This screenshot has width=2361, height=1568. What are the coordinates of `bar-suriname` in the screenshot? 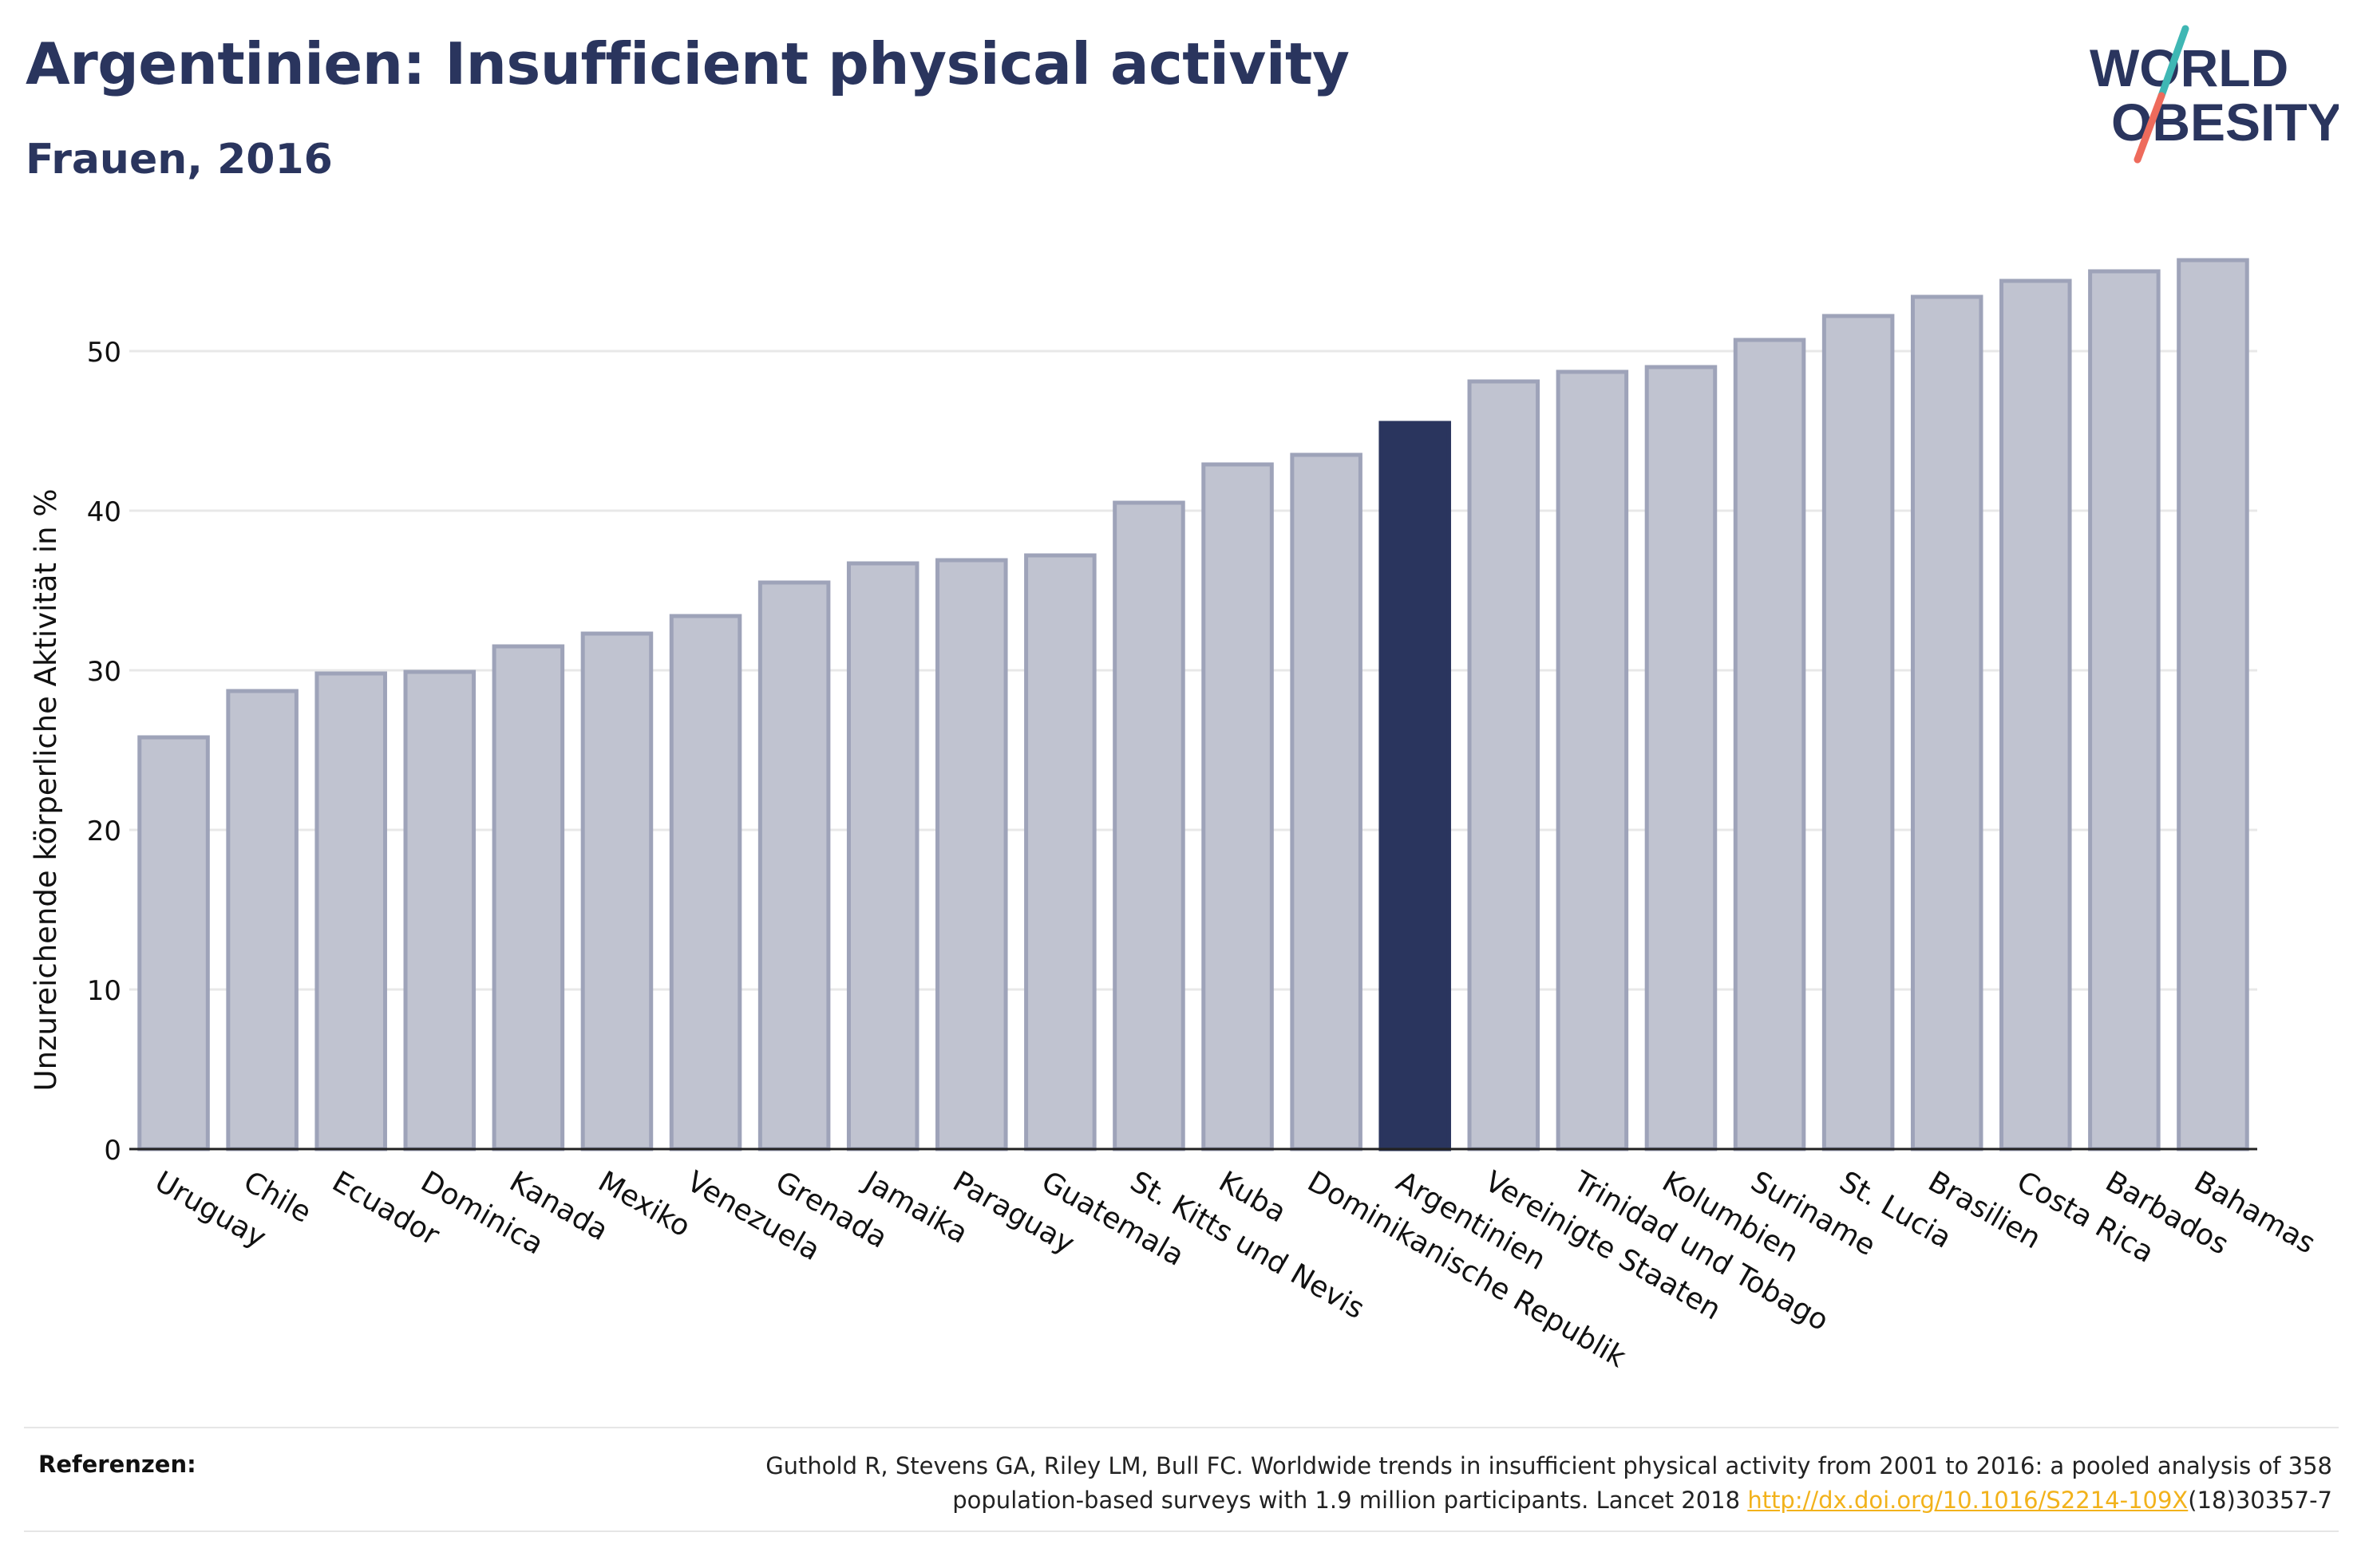 It's located at (1769, 744).